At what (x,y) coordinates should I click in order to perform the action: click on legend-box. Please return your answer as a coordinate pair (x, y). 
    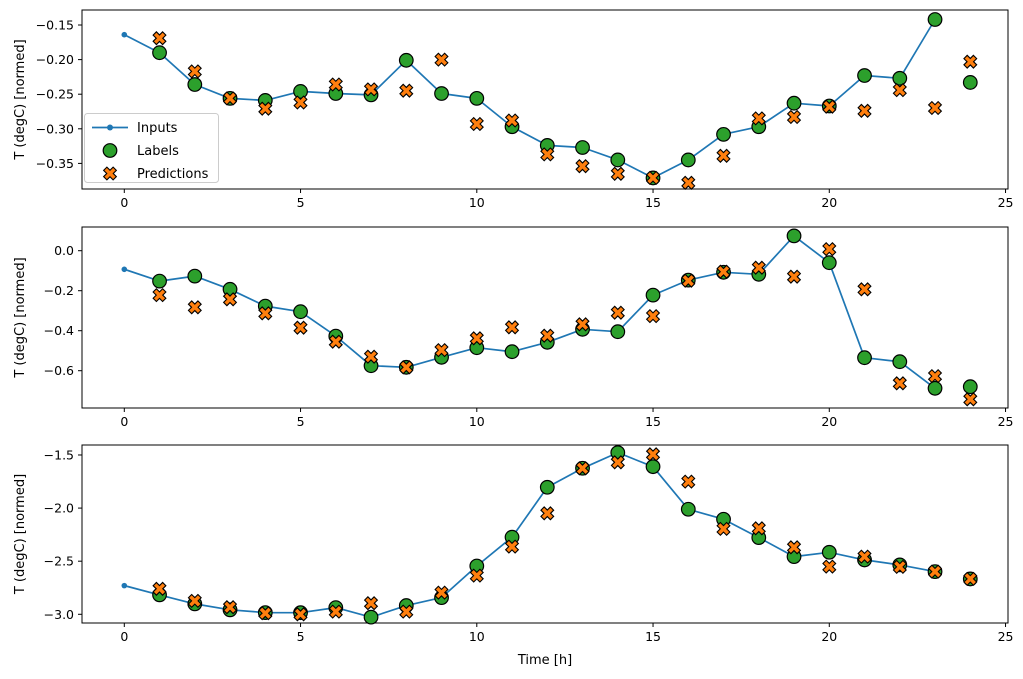
    Looking at the image, I should click on (151, 148).